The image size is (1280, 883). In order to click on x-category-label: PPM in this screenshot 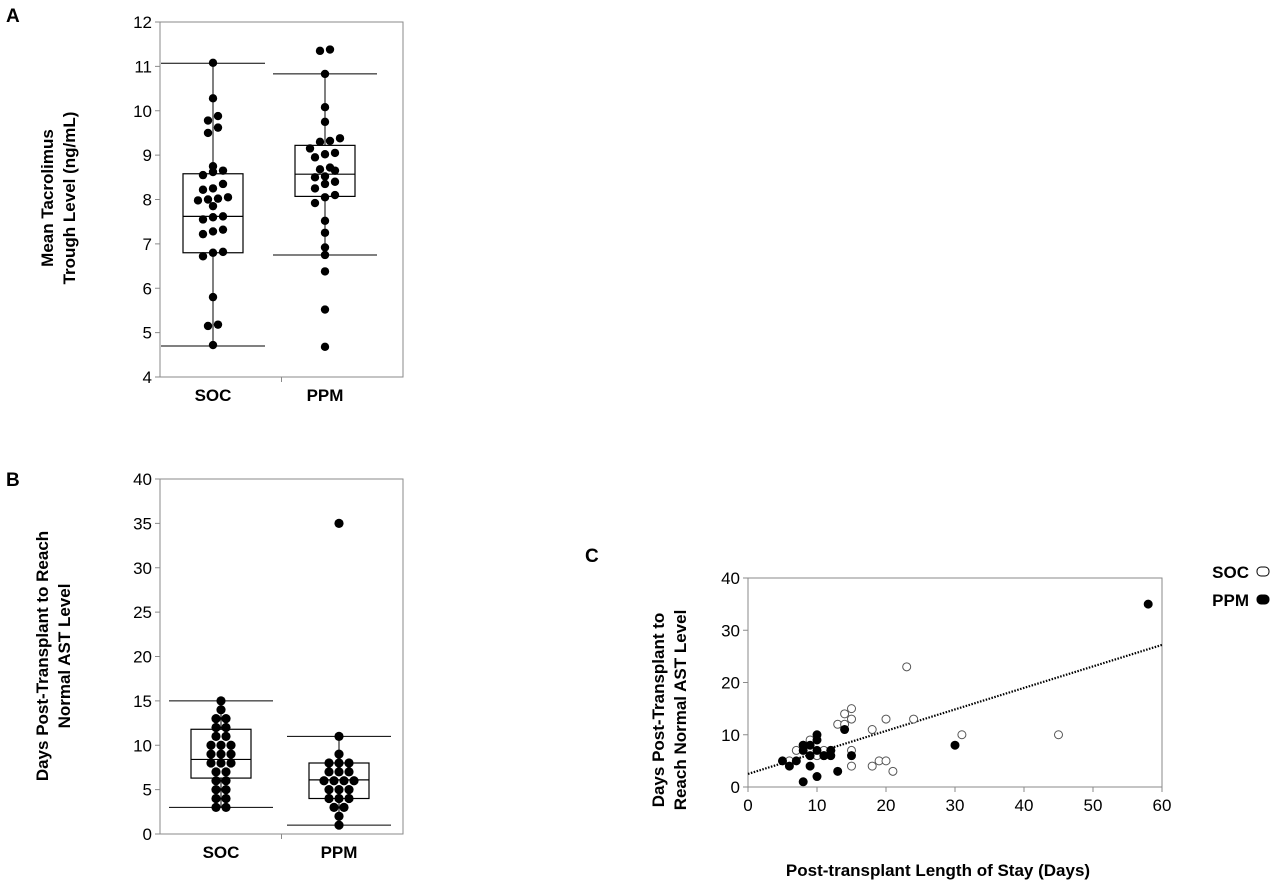, I will do `click(339, 852)`.